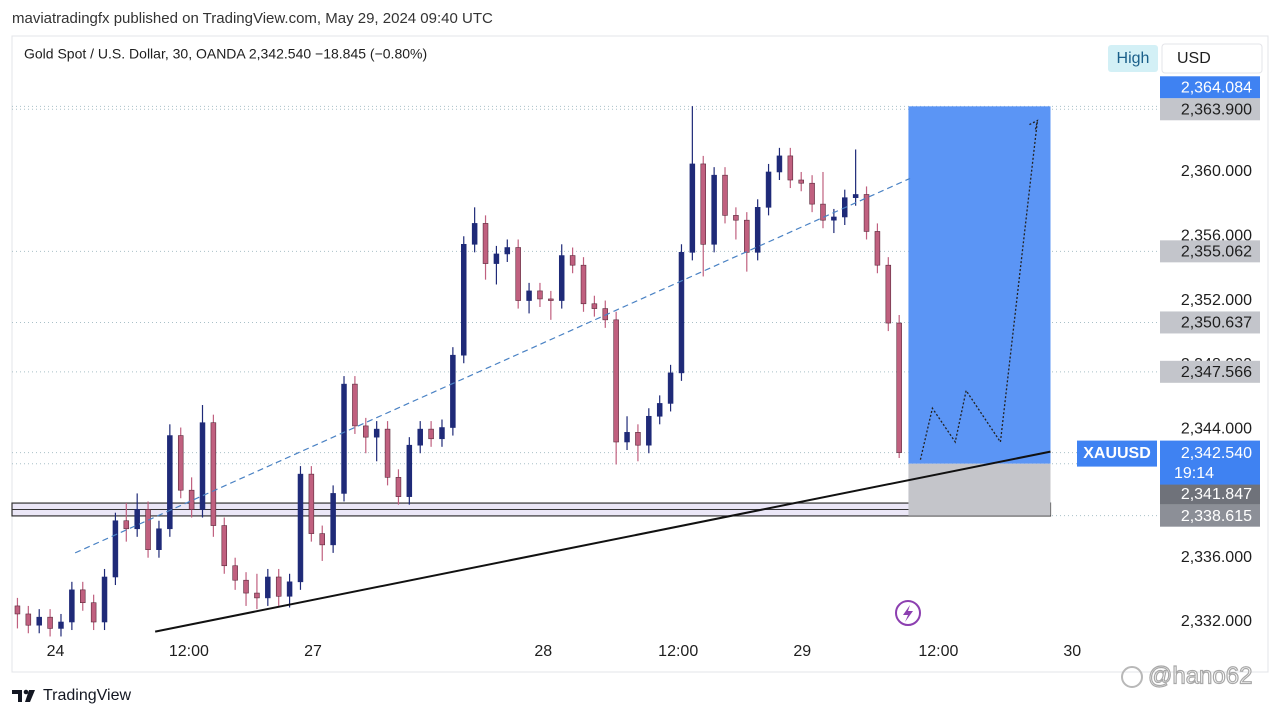 Image resolution: width=1280 pixels, height=719 pixels. Describe the element at coordinates (1212, 58) in the screenshot. I see `currency-button` at that location.